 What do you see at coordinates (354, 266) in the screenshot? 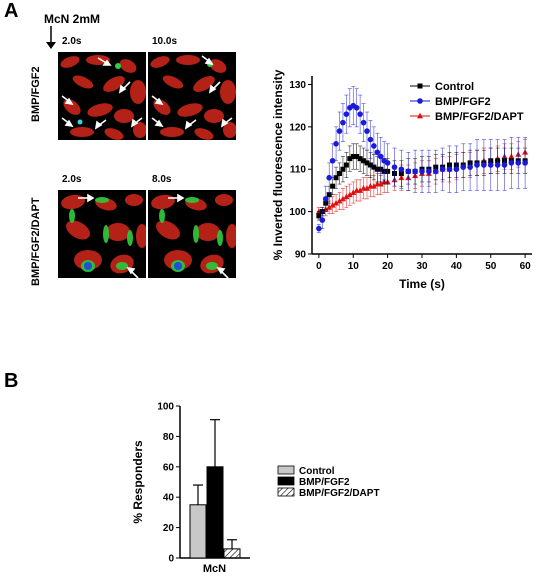
I see `x-tick-label: 10` at bounding box center [354, 266].